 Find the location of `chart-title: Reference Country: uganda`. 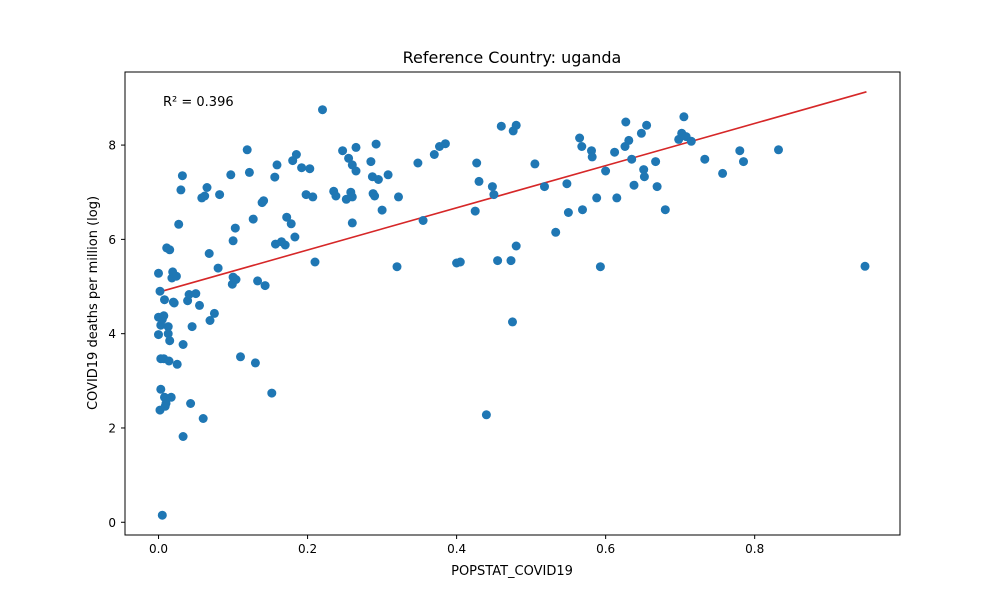

chart-title: Reference Country: uganda is located at coordinates (512, 57).